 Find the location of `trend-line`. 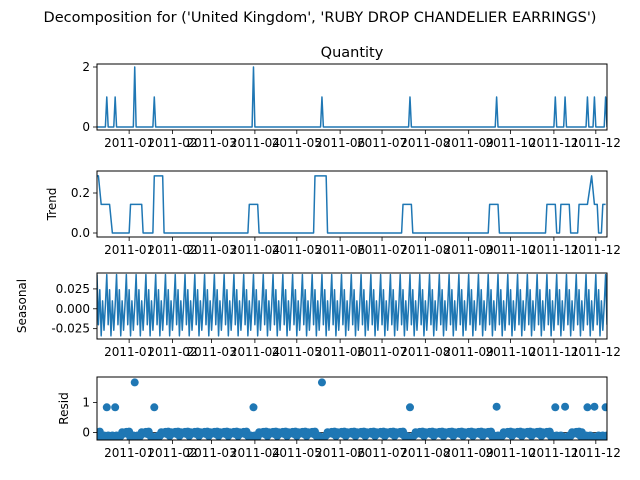

trend-line is located at coordinates (351, 204).